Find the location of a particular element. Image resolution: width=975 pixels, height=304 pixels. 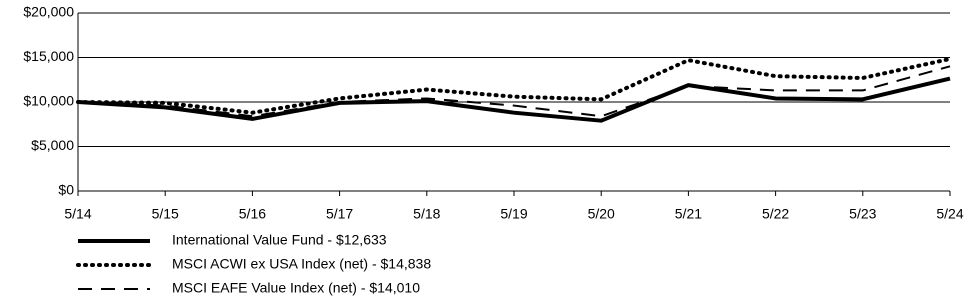

y-tick-label: $20,000 is located at coordinates (48, 12).